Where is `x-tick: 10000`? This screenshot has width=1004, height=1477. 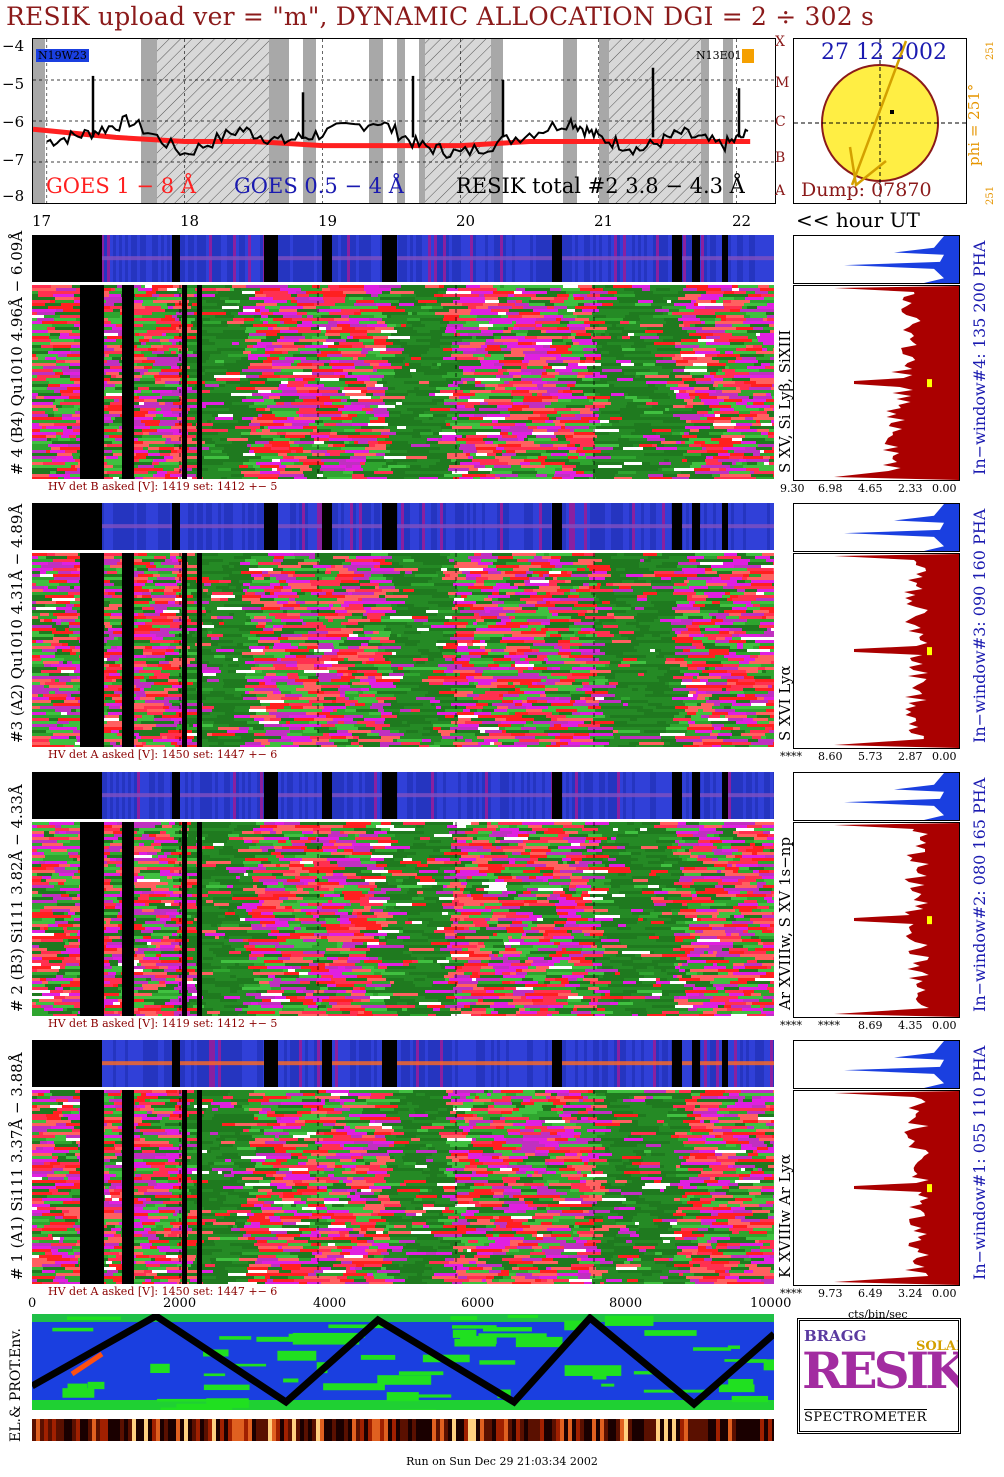 x-tick: 10000 is located at coordinates (771, 1303).